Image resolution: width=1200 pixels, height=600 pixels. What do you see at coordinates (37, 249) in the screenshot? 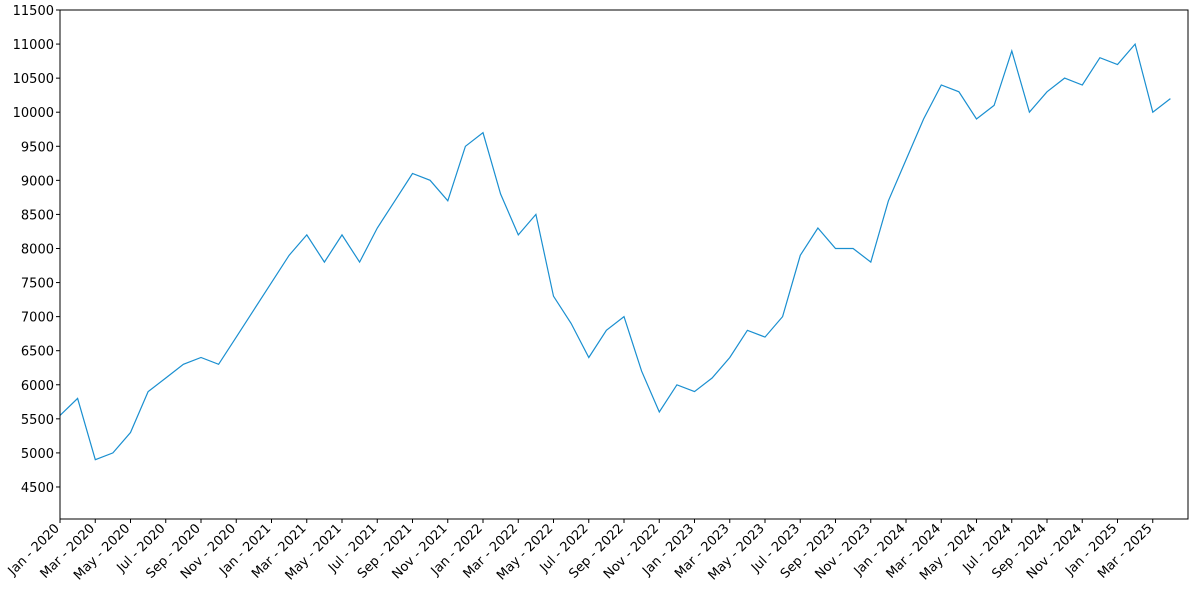
I see `y-tick-label: 8000` at bounding box center [37, 249].